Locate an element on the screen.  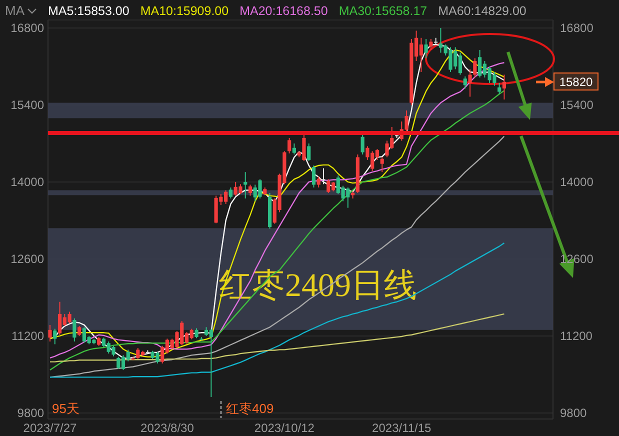
annotation: 红枣409 is located at coordinates (250, 408).